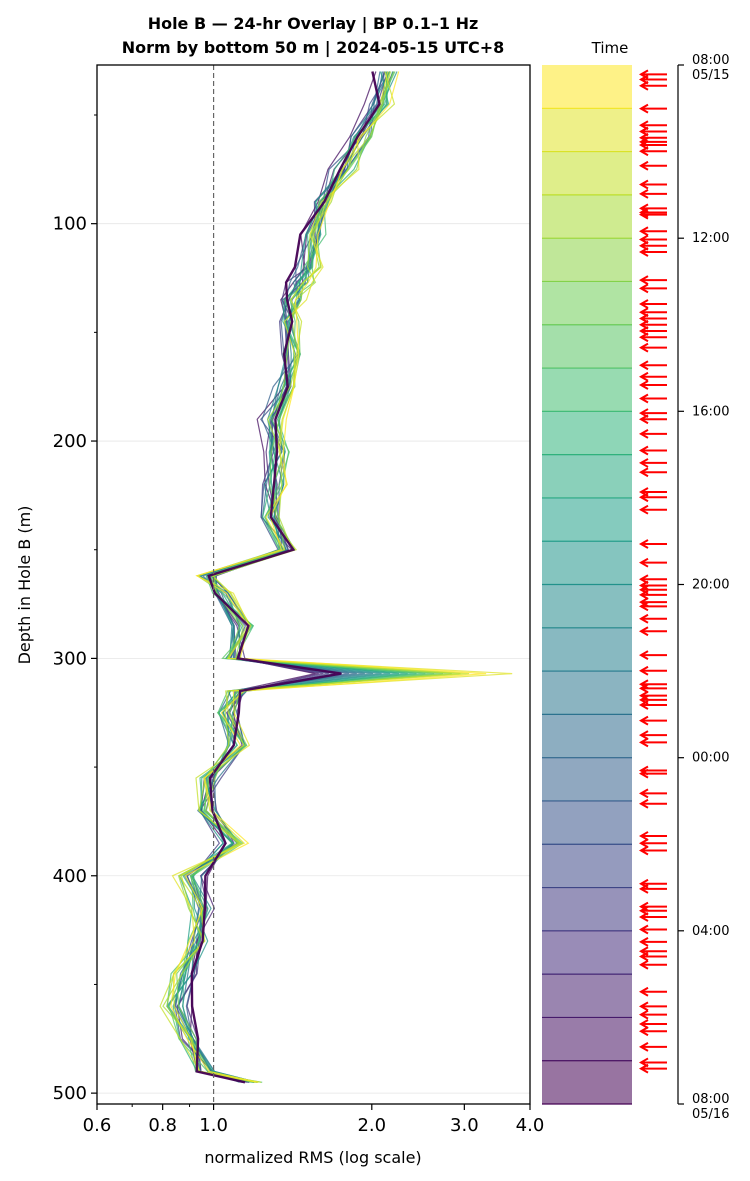 This screenshot has width=750, height=1181. Describe the element at coordinates (710, 931) in the screenshot. I see `colorbar-tick-label: 04:00` at that location.